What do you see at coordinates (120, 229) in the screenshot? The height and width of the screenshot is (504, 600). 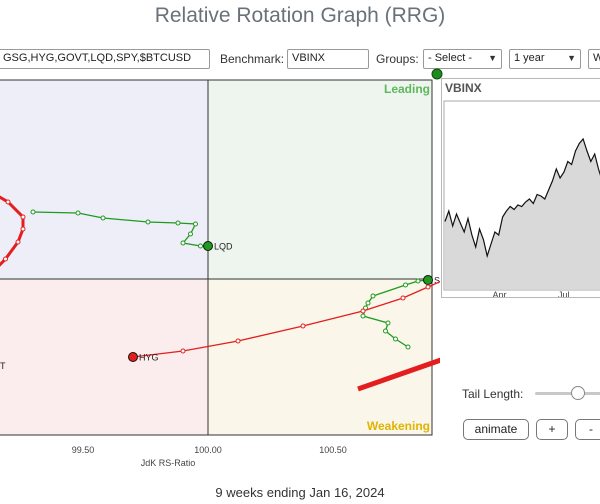 I see `tail-line-lqd` at bounding box center [120, 229].